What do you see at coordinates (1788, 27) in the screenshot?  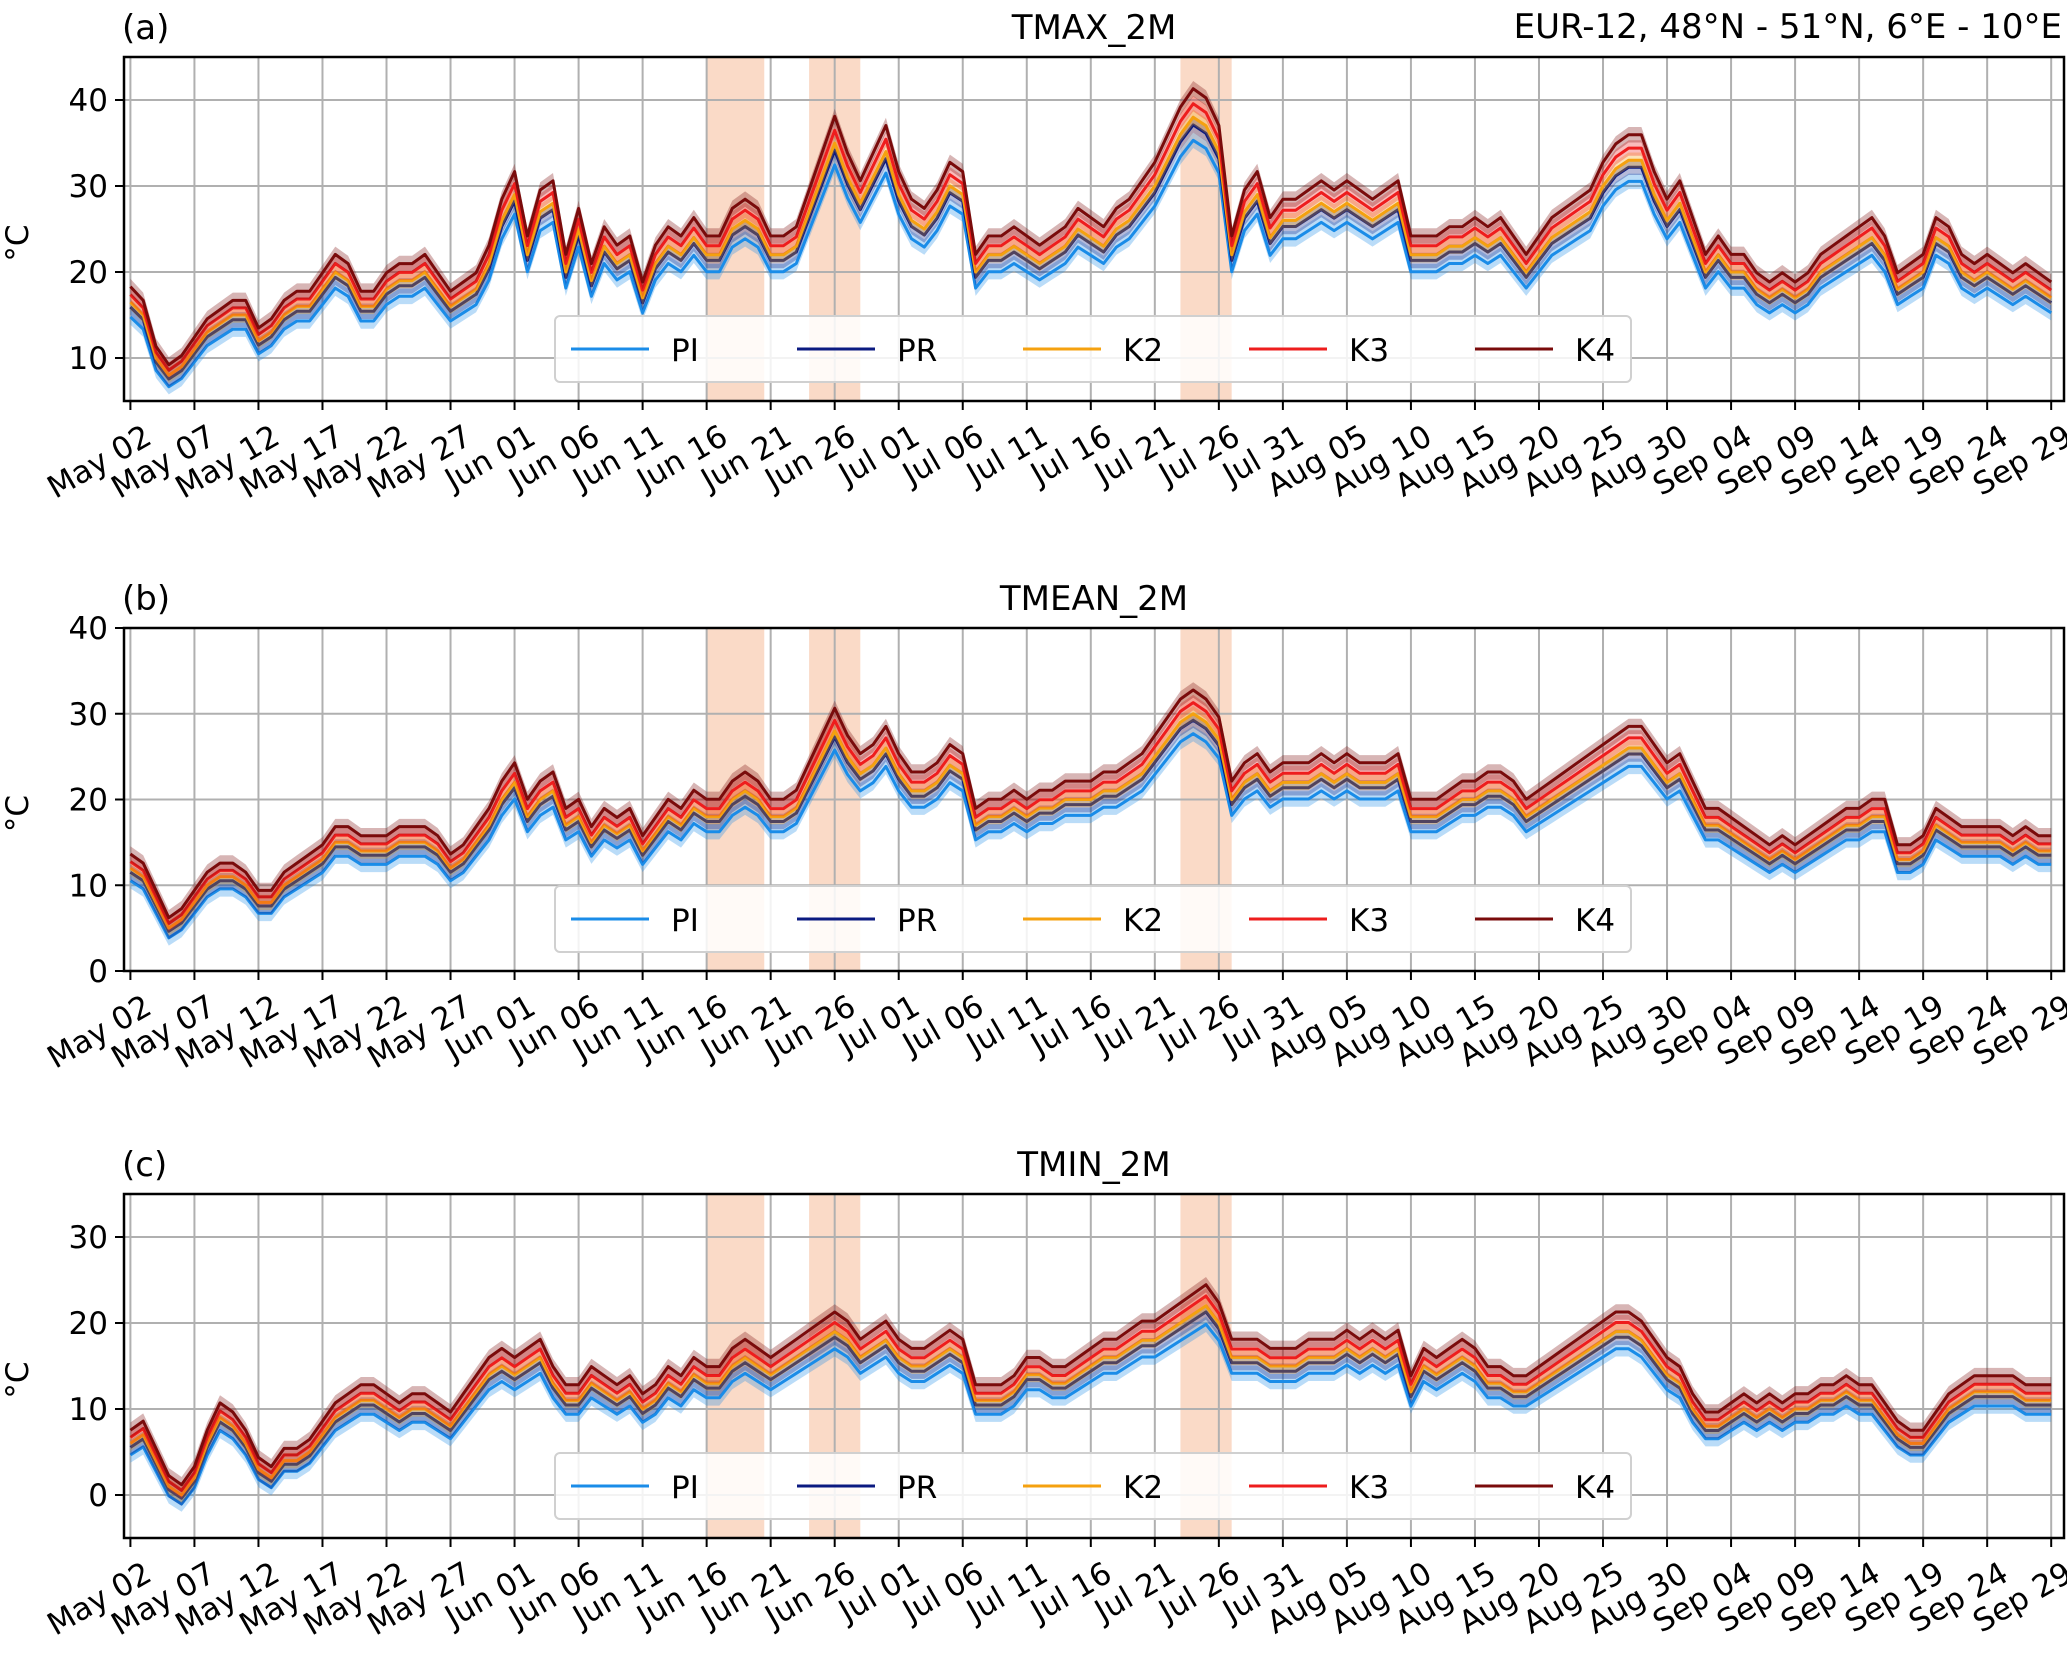 I see `region-label: EUR-12, 48°N - 51°N, 6°E - 10°E` at bounding box center [1788, 27].